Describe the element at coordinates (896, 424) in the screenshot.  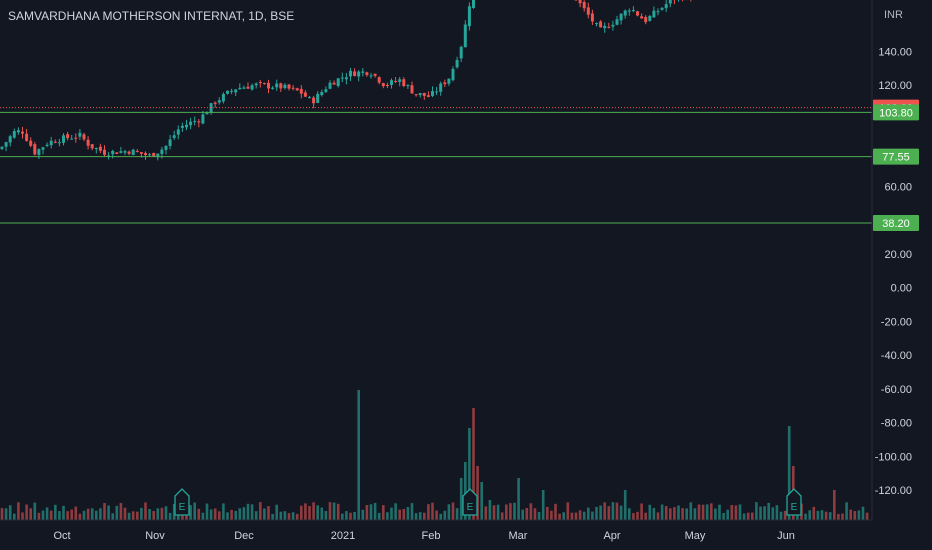
I see `price-tick-label: -80.00` at that location.